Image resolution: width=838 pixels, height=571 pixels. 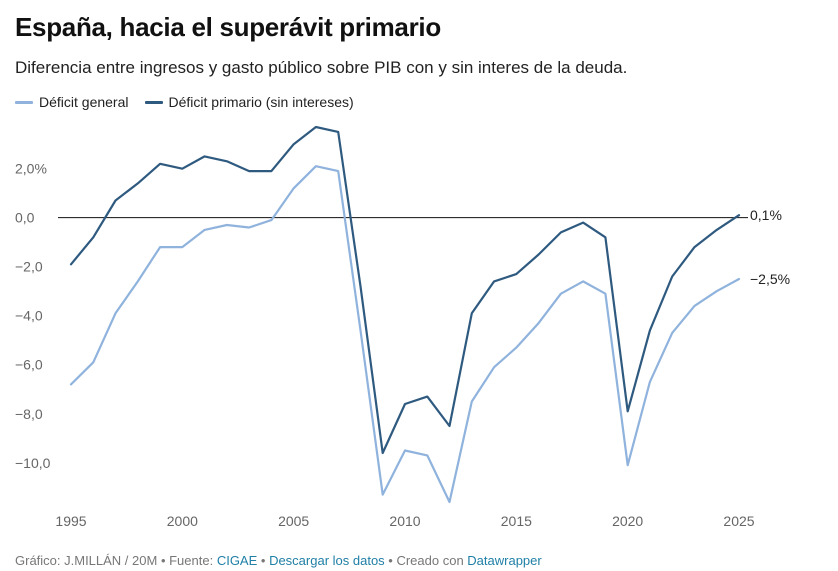 What do you see at coordinates (29, 316) in the screenshot?
I see `y-tick-label: −4,0` at bounding box center [29, 316].